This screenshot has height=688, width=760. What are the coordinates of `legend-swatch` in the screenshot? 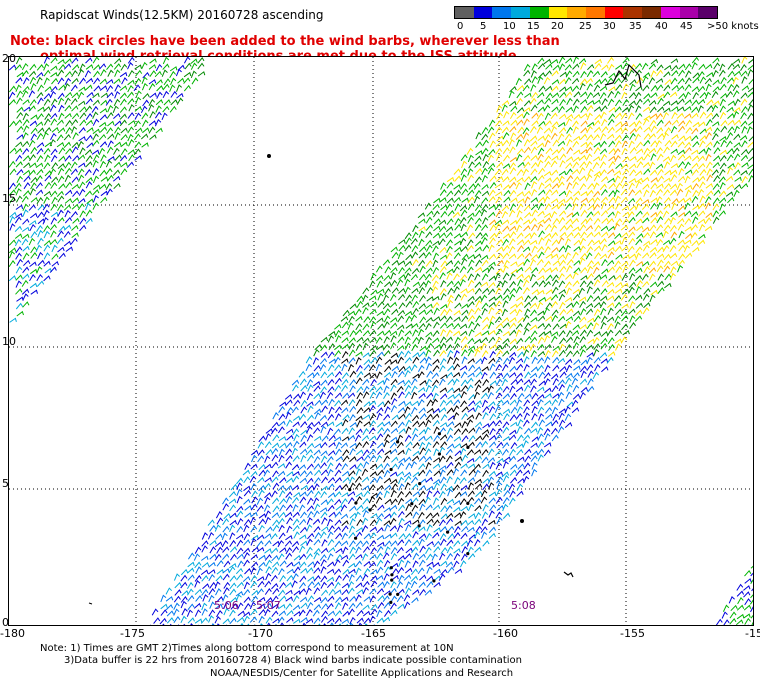 It's located at (670, 12).